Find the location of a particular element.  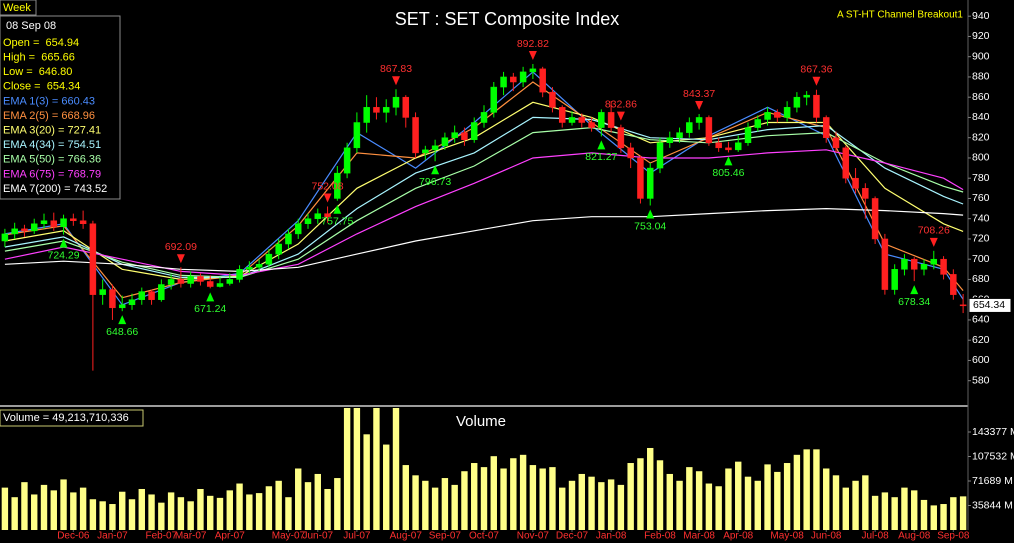

legend-entry: EMA 1(3) = 660.43 is located at coordinates (49, 101).